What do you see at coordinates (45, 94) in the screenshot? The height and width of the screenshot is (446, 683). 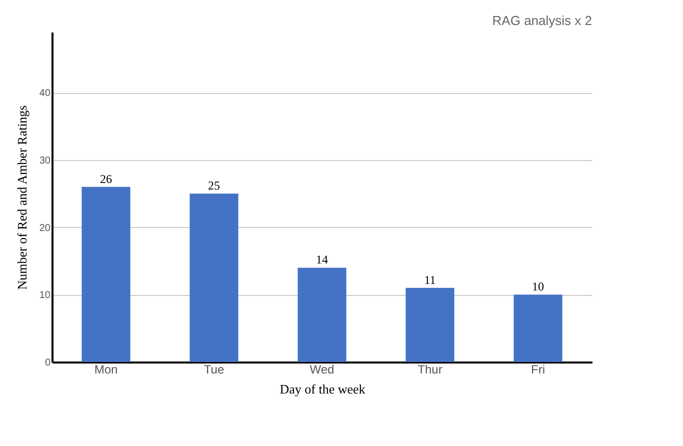 I see `y-tick-label: 40` at bounding box center [45, 94].